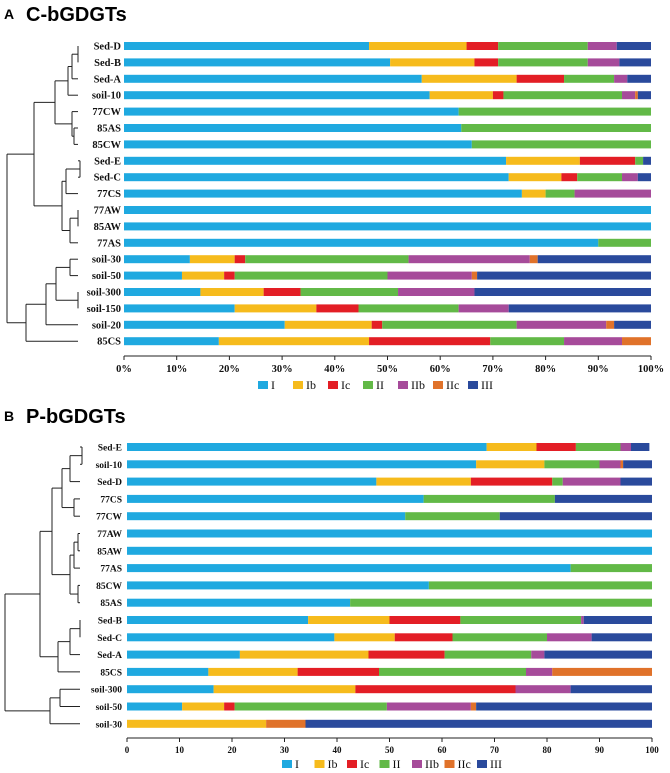  What do you see at coordinates (108, 227) in the screenshot?
I see `a-row-label: 85AW` at bounding box center [108, 227].